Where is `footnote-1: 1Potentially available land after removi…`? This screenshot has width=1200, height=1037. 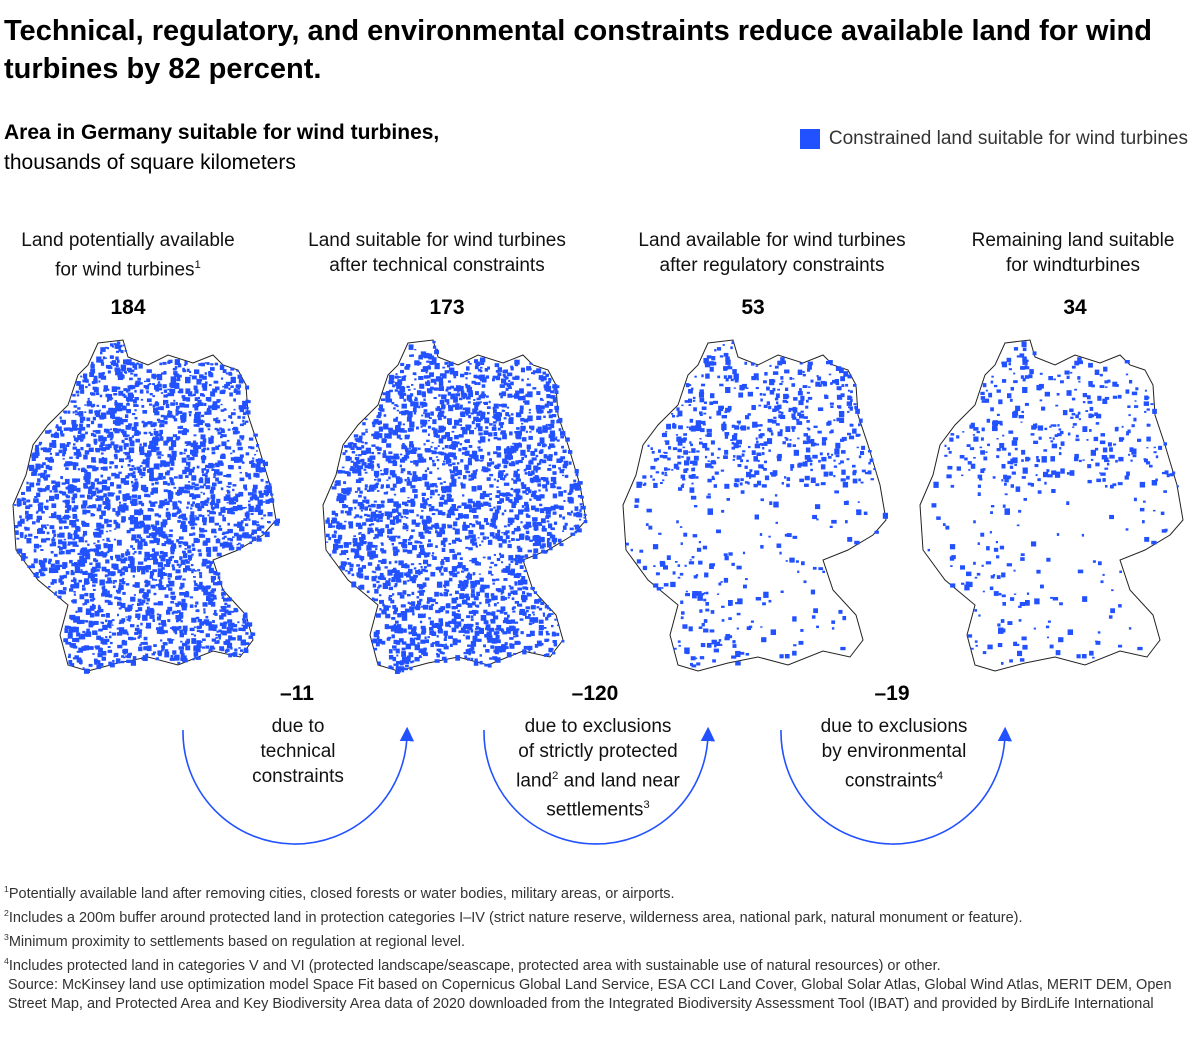 footnote-1: 1Potentially available land after removi… is located at coordinates (339, 893).